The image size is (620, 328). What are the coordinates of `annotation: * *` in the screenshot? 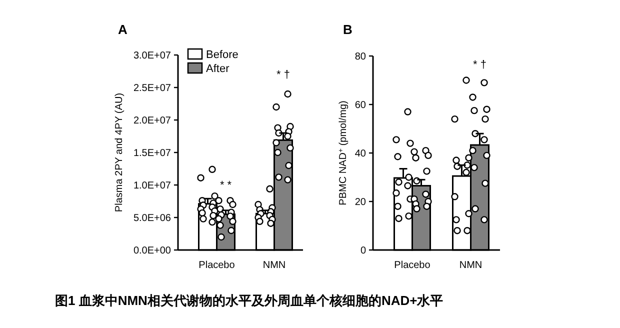 It's located at (226, 185).